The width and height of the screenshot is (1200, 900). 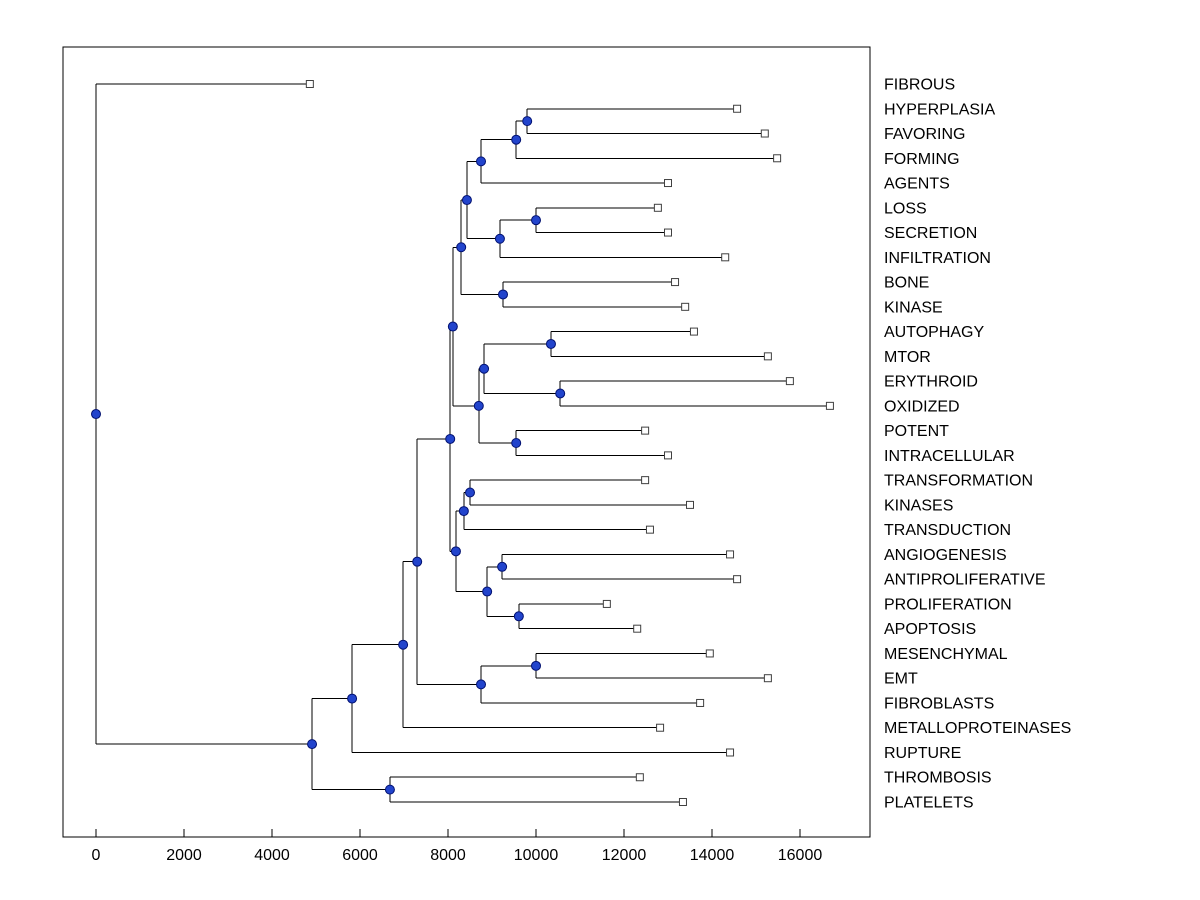 I want to click on x-tick-label: 2000, so click(x=184, y=855).